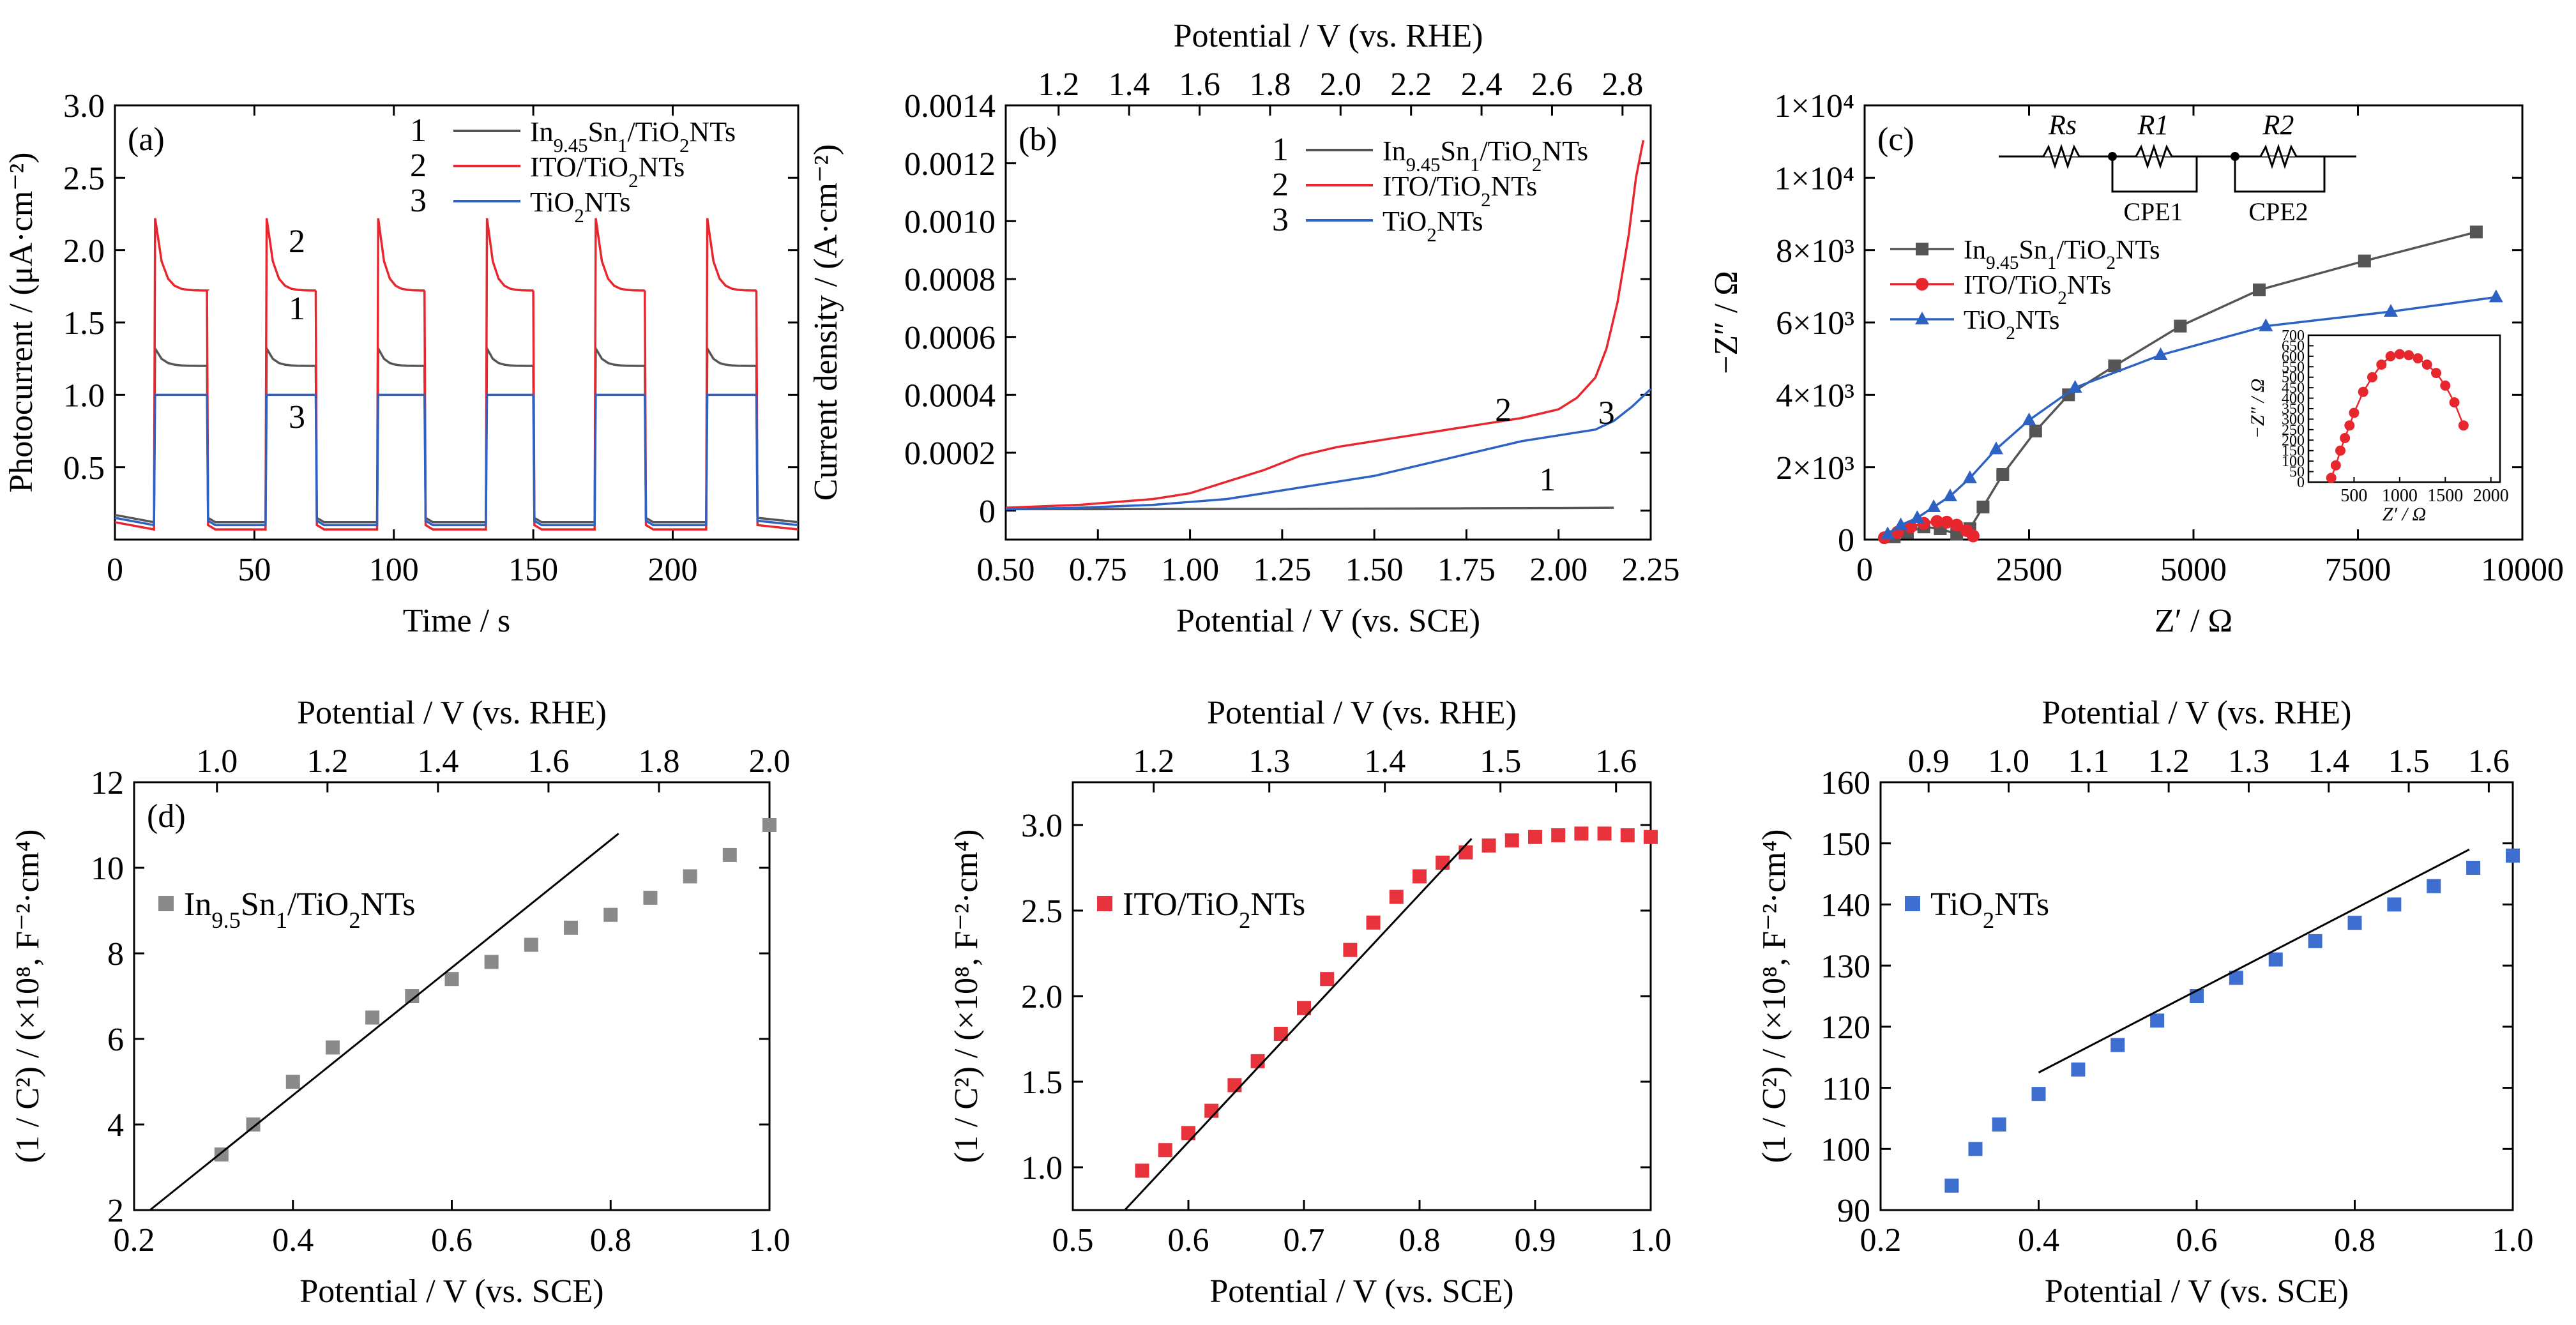 The height and width of the screenshot is (1325, 2576). What do you see at coordinates (1073, 1240) in the screenshot?
I see `x-tick-label: 0.5` at bounding box center [1073, 1240].